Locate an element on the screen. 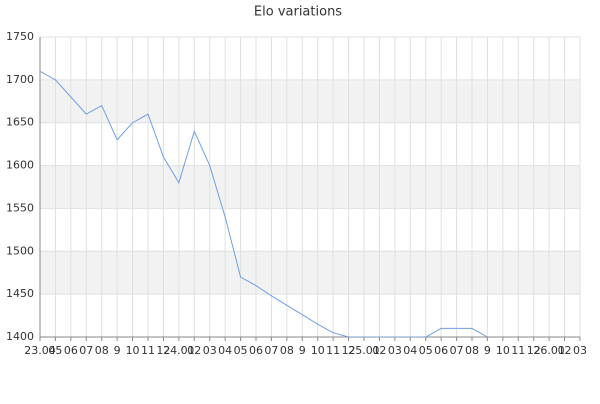  x-tick-label: 26.01 is located at coordinates (549, 350).